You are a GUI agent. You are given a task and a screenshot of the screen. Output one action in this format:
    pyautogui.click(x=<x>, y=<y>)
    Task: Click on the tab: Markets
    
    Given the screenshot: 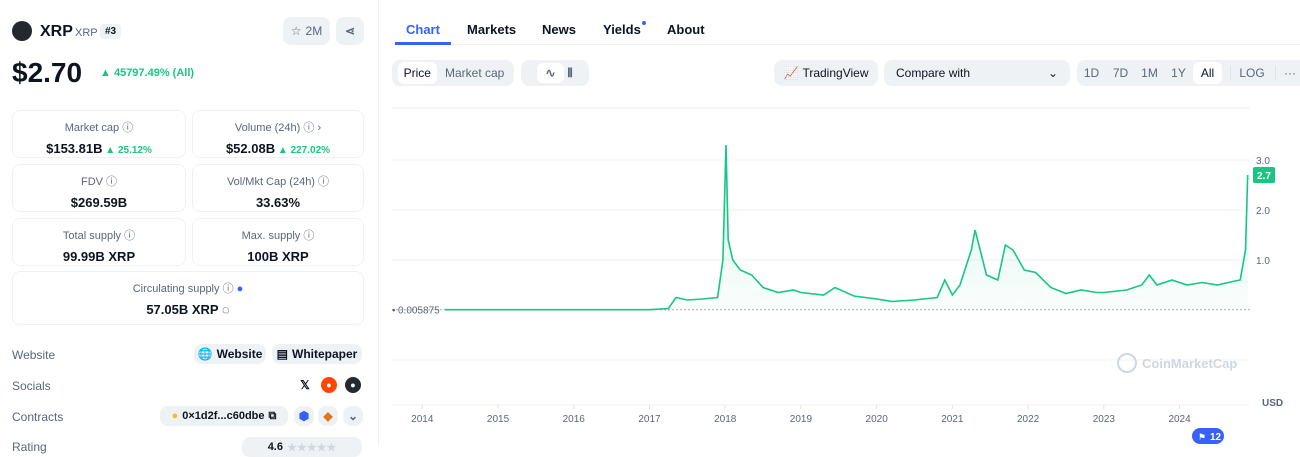 What is the action you would take?
    pyautogui.click(x=492, y=29)
    